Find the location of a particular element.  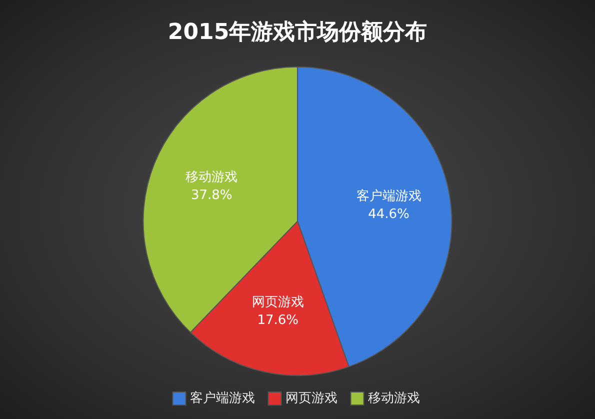

slice-label: 网页游戏 is located at coordinates (278, 302).